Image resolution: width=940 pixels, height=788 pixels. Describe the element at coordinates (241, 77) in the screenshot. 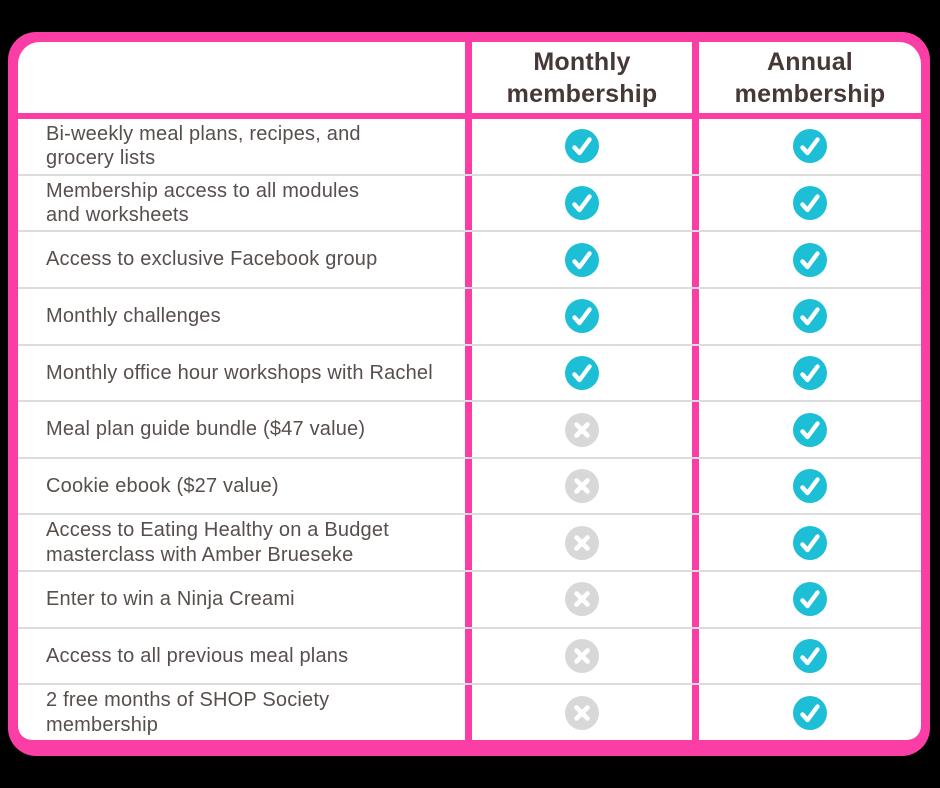

I see `feature-column-header` at that location.